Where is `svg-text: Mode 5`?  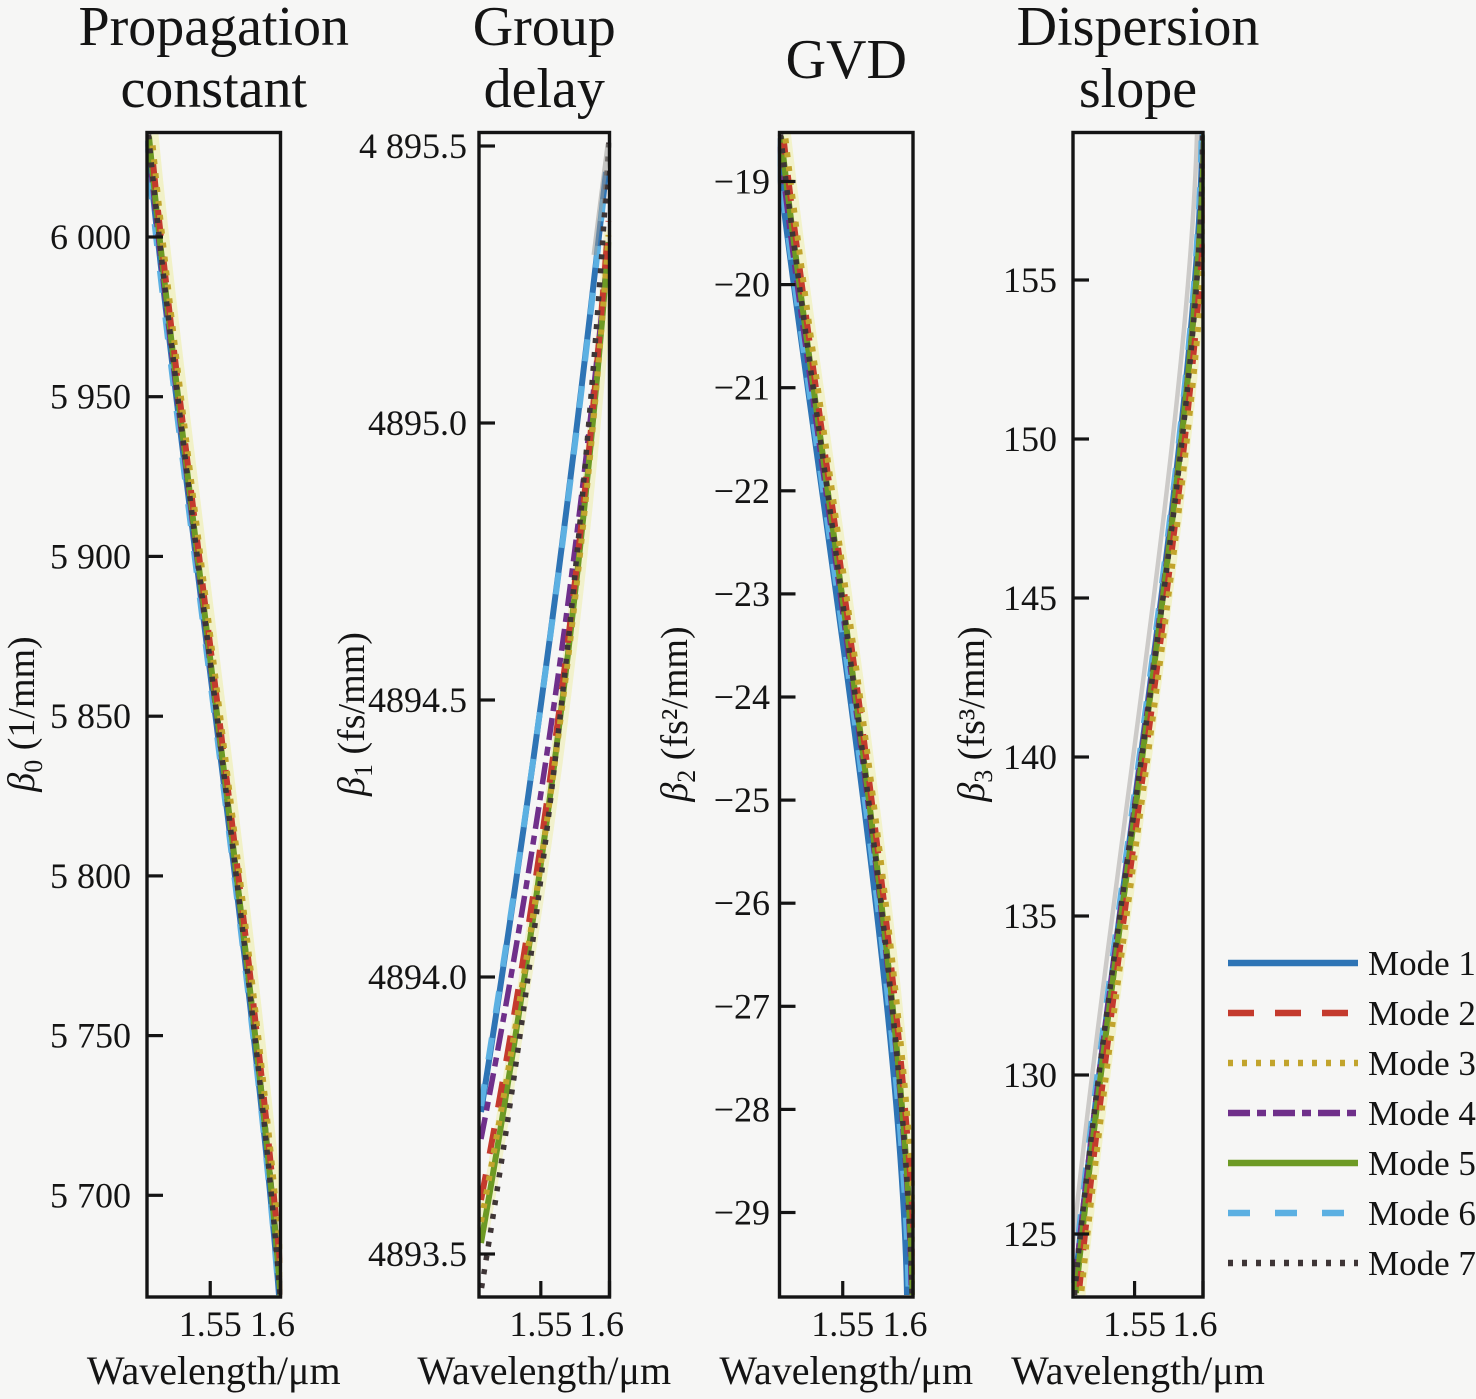
svg-text: Mode 5 is located at coordinates (1422, 1163).